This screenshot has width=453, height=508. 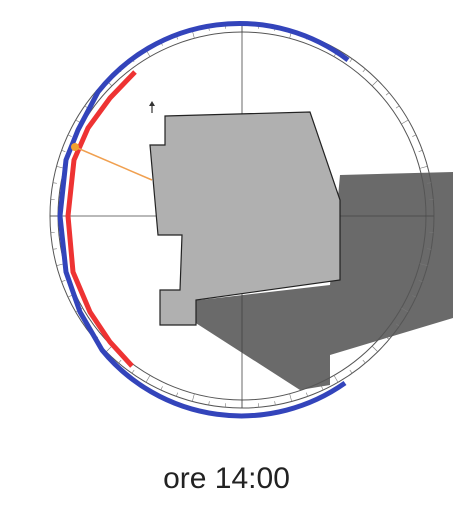 I want to click on sun-position-dot, so click(x=75, y=147).